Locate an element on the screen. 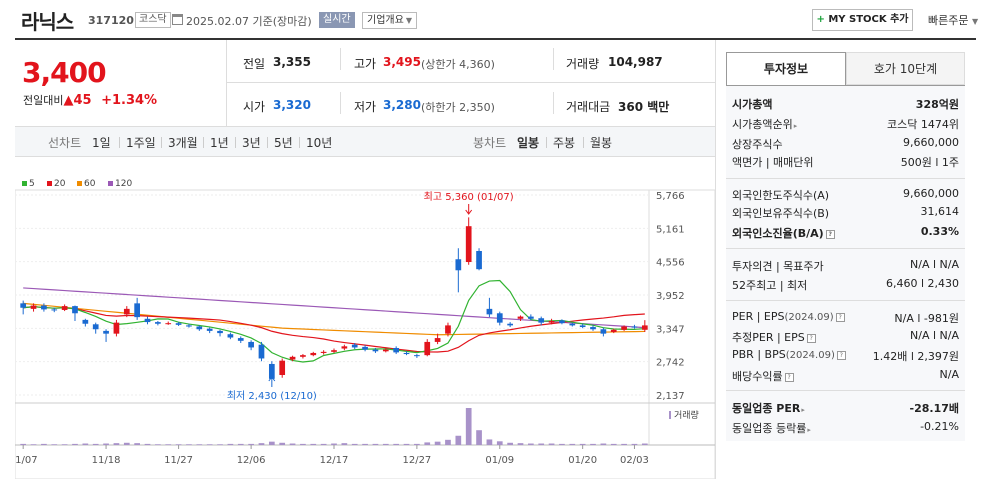  period-4: 3년 is located at coordinates (251, 143).